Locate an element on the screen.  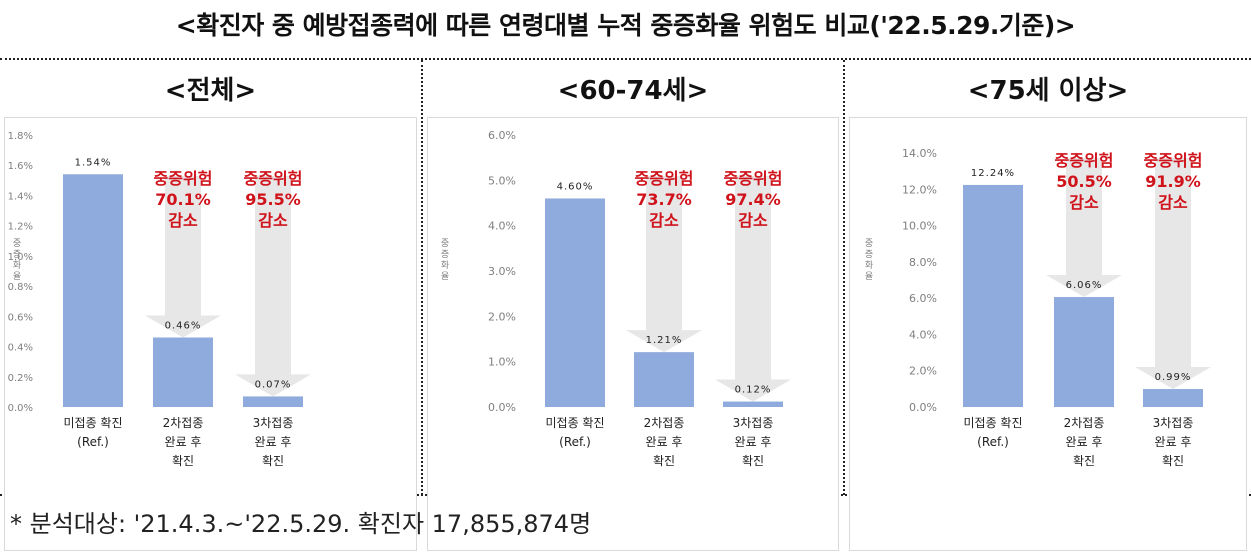
y-tick-label: 10.0% is located at coordinates (919, 226).